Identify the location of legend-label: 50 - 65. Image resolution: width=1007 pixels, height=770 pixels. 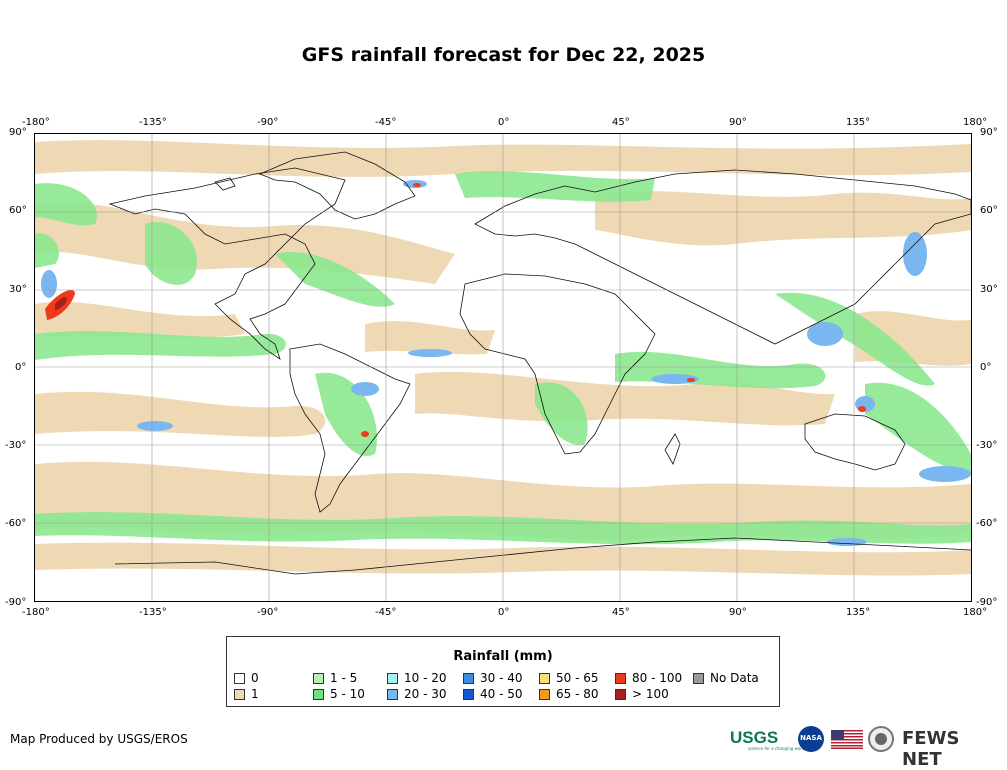
(577, 678).